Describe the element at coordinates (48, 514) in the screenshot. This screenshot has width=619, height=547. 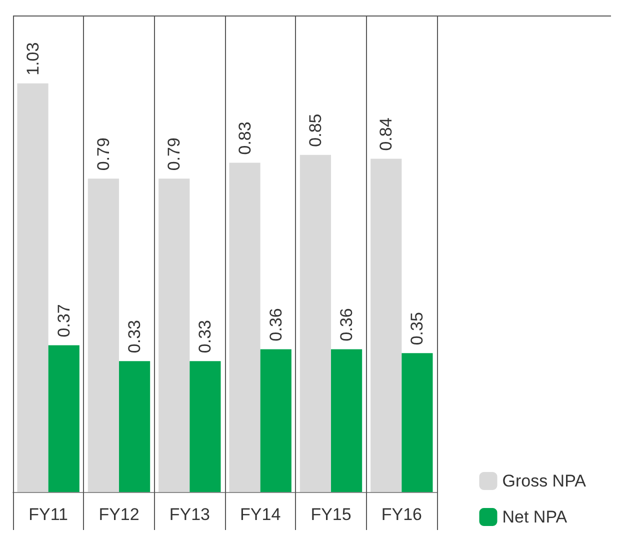
I see `x-tick-label: FY11` at that location.